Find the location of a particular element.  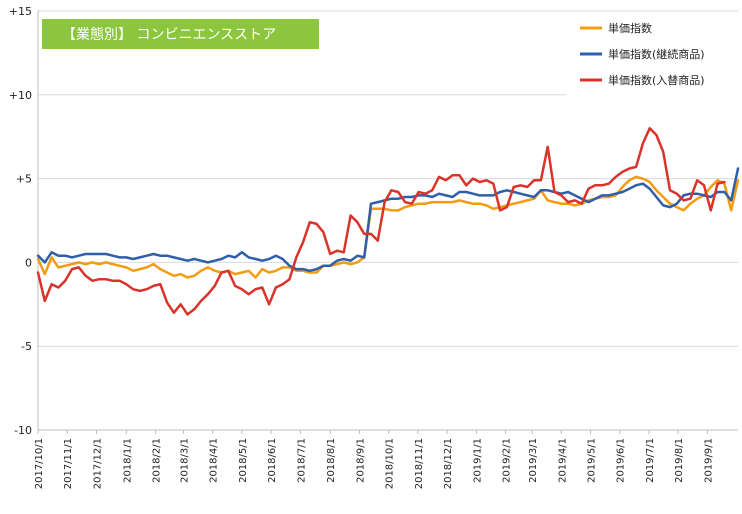

x-tick-label: 2018/4/1 is located at coordinates (214, 460).